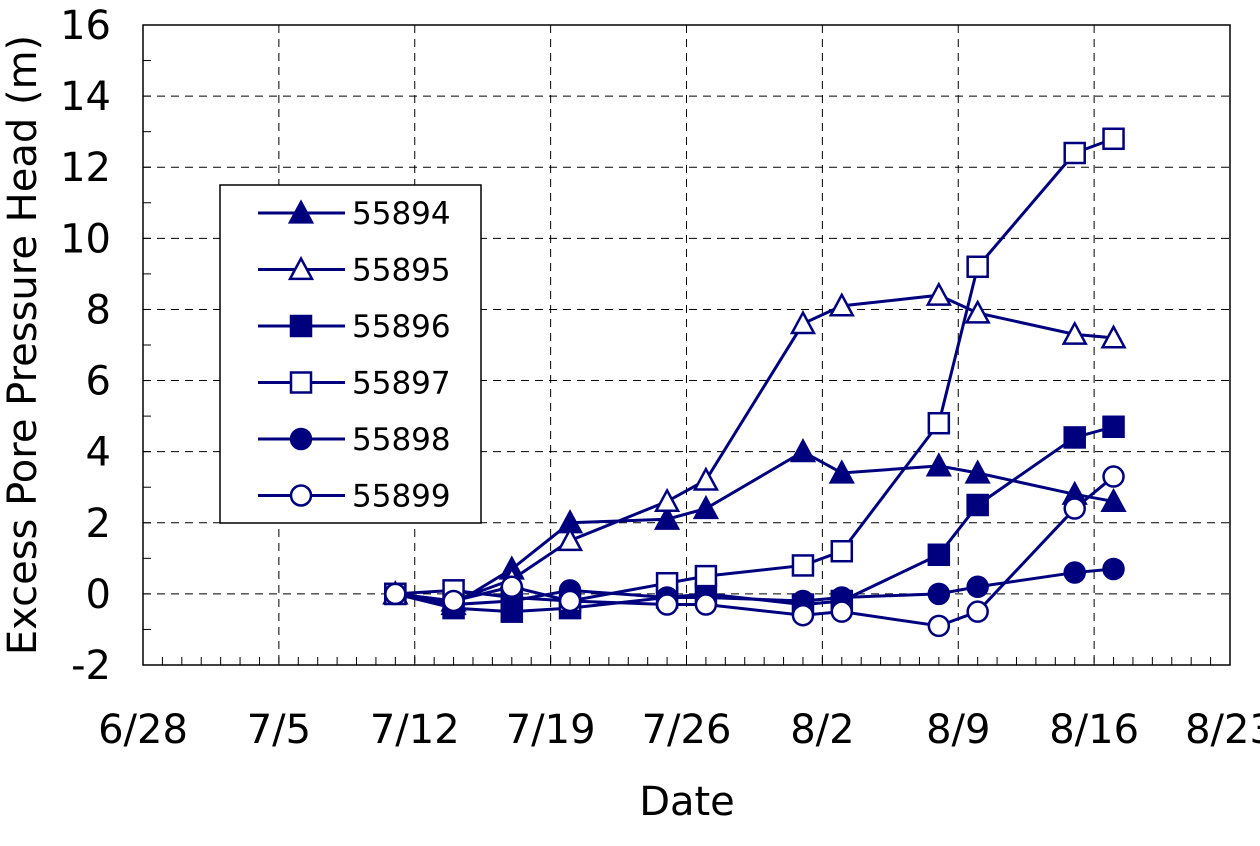 The image size is (1260, 846). I want to click on x-tick-label: 8/9, so click(958, 730).